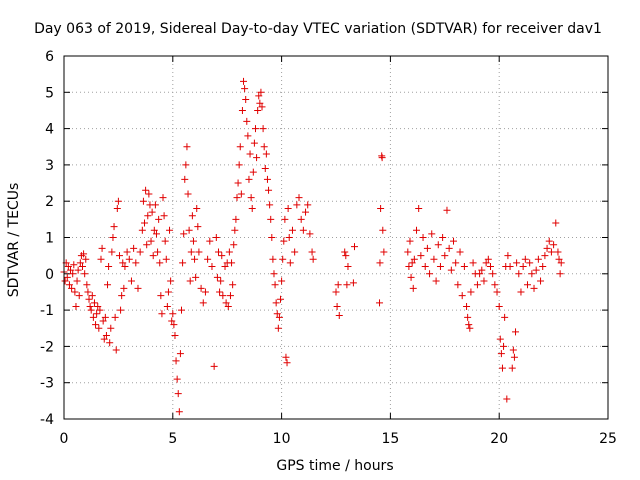  What do you see at coordinates (49, 93) in the screenshot?
I see `y-tick-label: 5` at bounding box center [49, 93].